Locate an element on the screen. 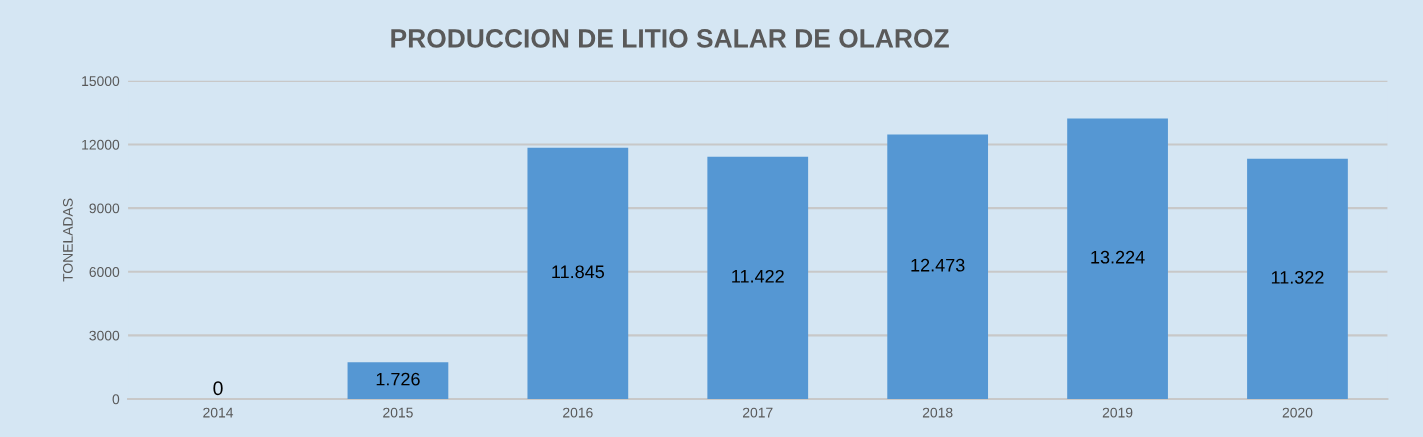 Image resolution: width=1423 pixels, height=437 pixels. data-label: 11.322 is located at coordinates (1297, 277).